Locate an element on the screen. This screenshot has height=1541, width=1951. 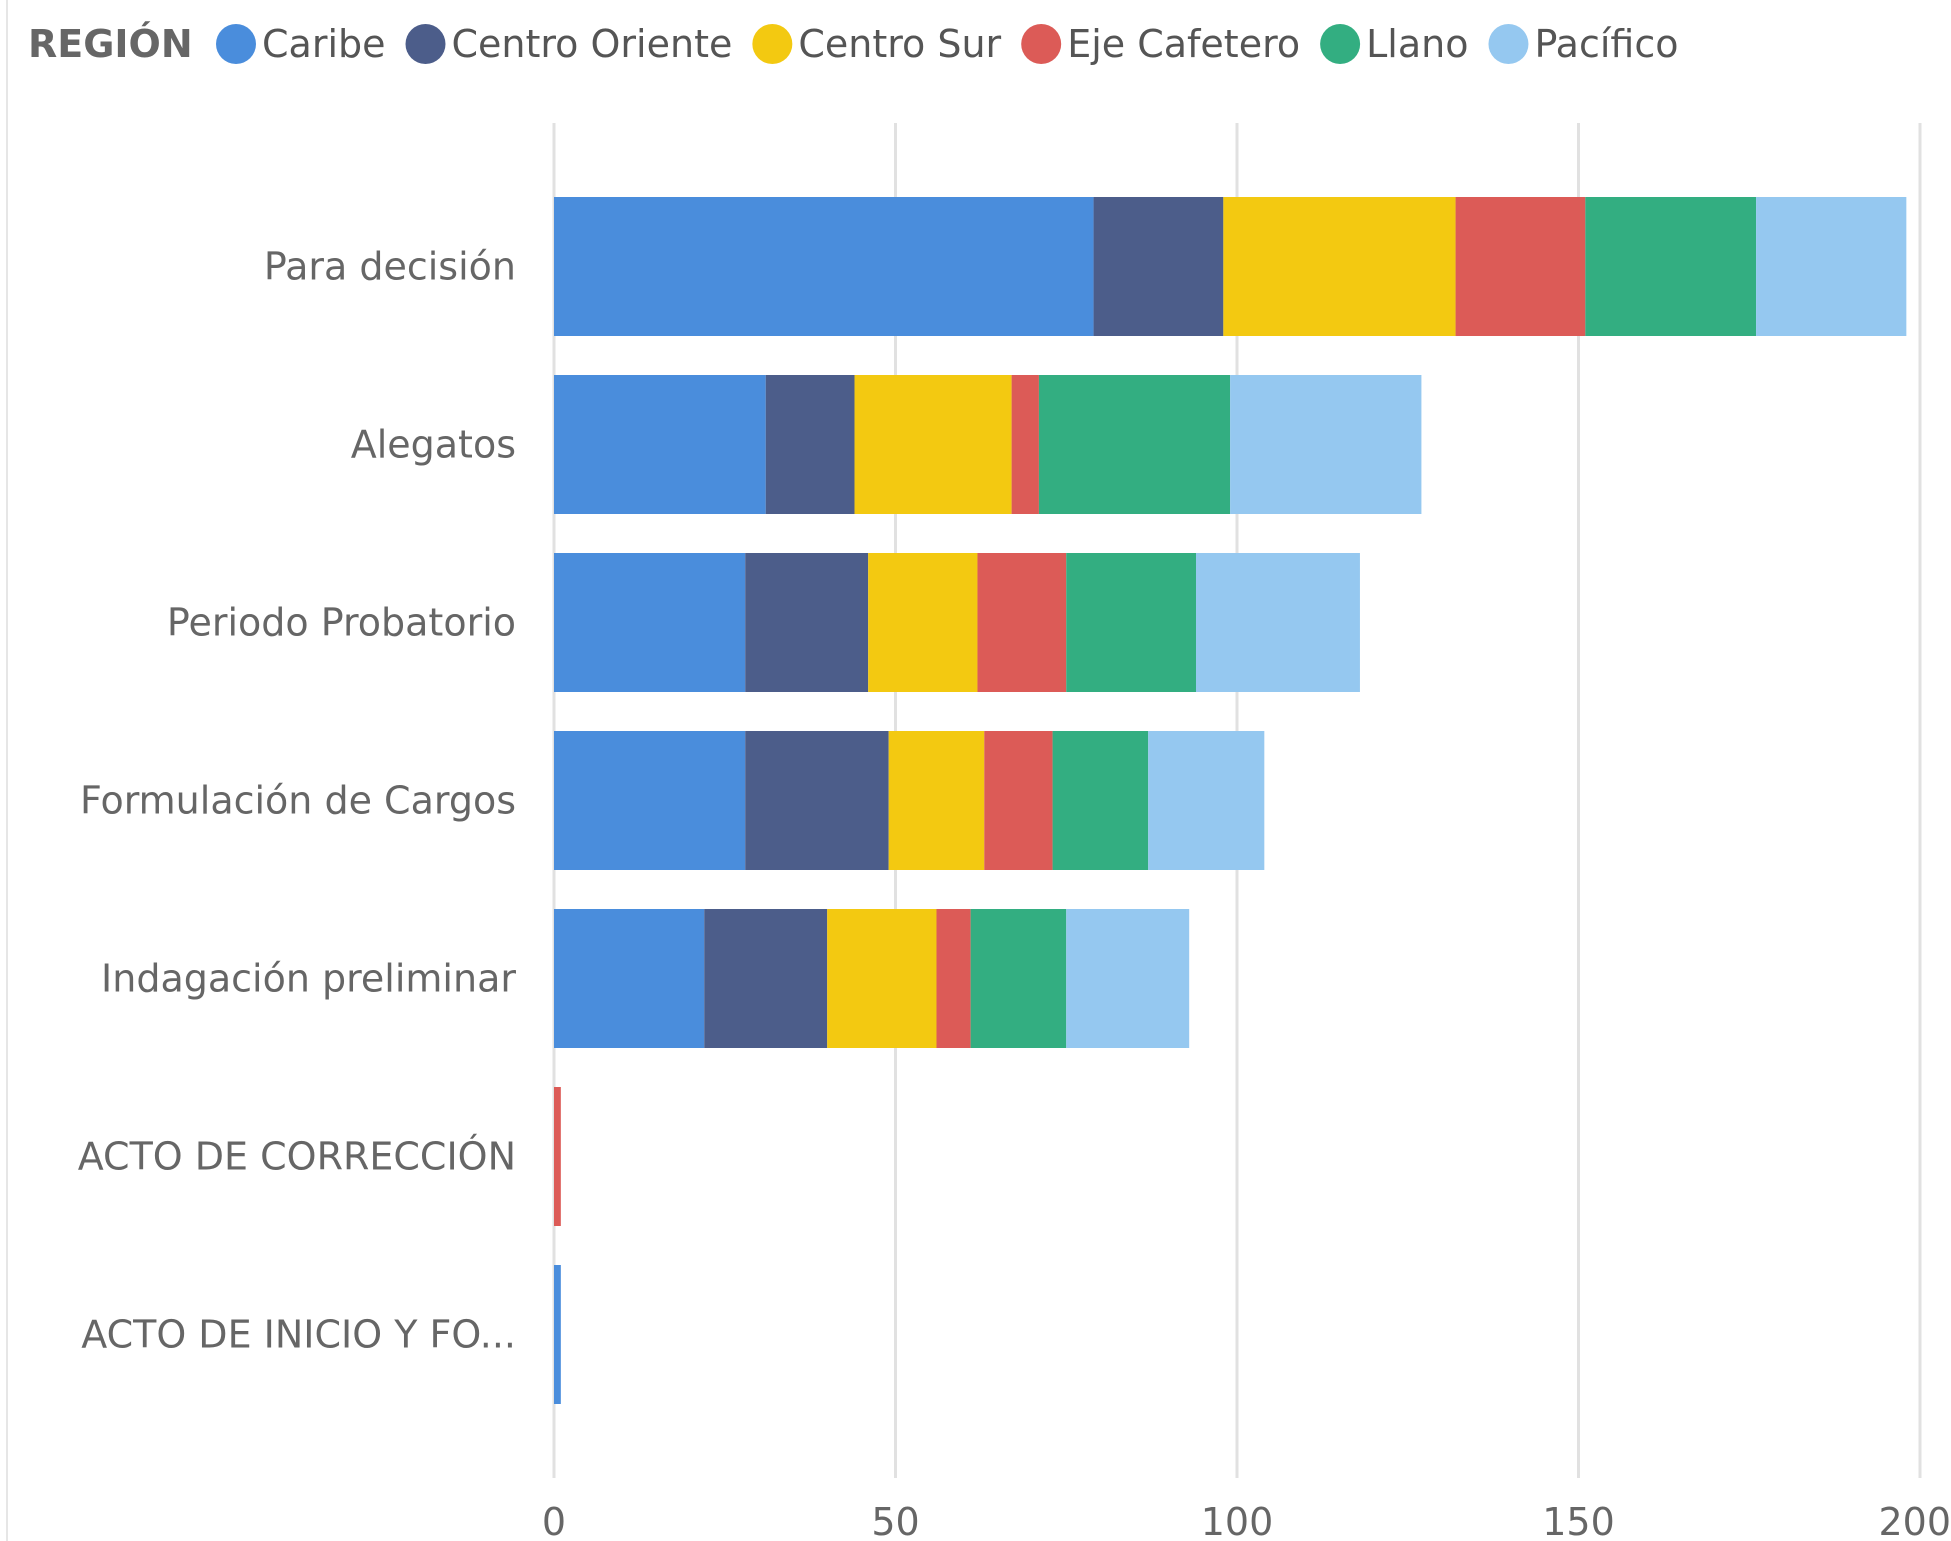
legend-label-llano: Llano is located at coordinates (1417, 44).